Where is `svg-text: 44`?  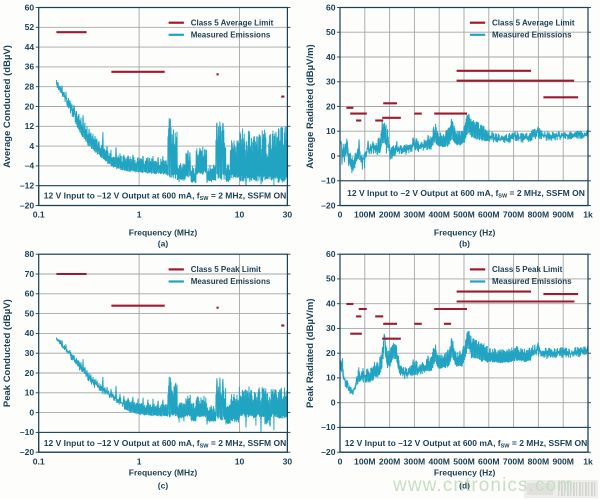
svg-text: 44 is located at coordinates (30, 47).